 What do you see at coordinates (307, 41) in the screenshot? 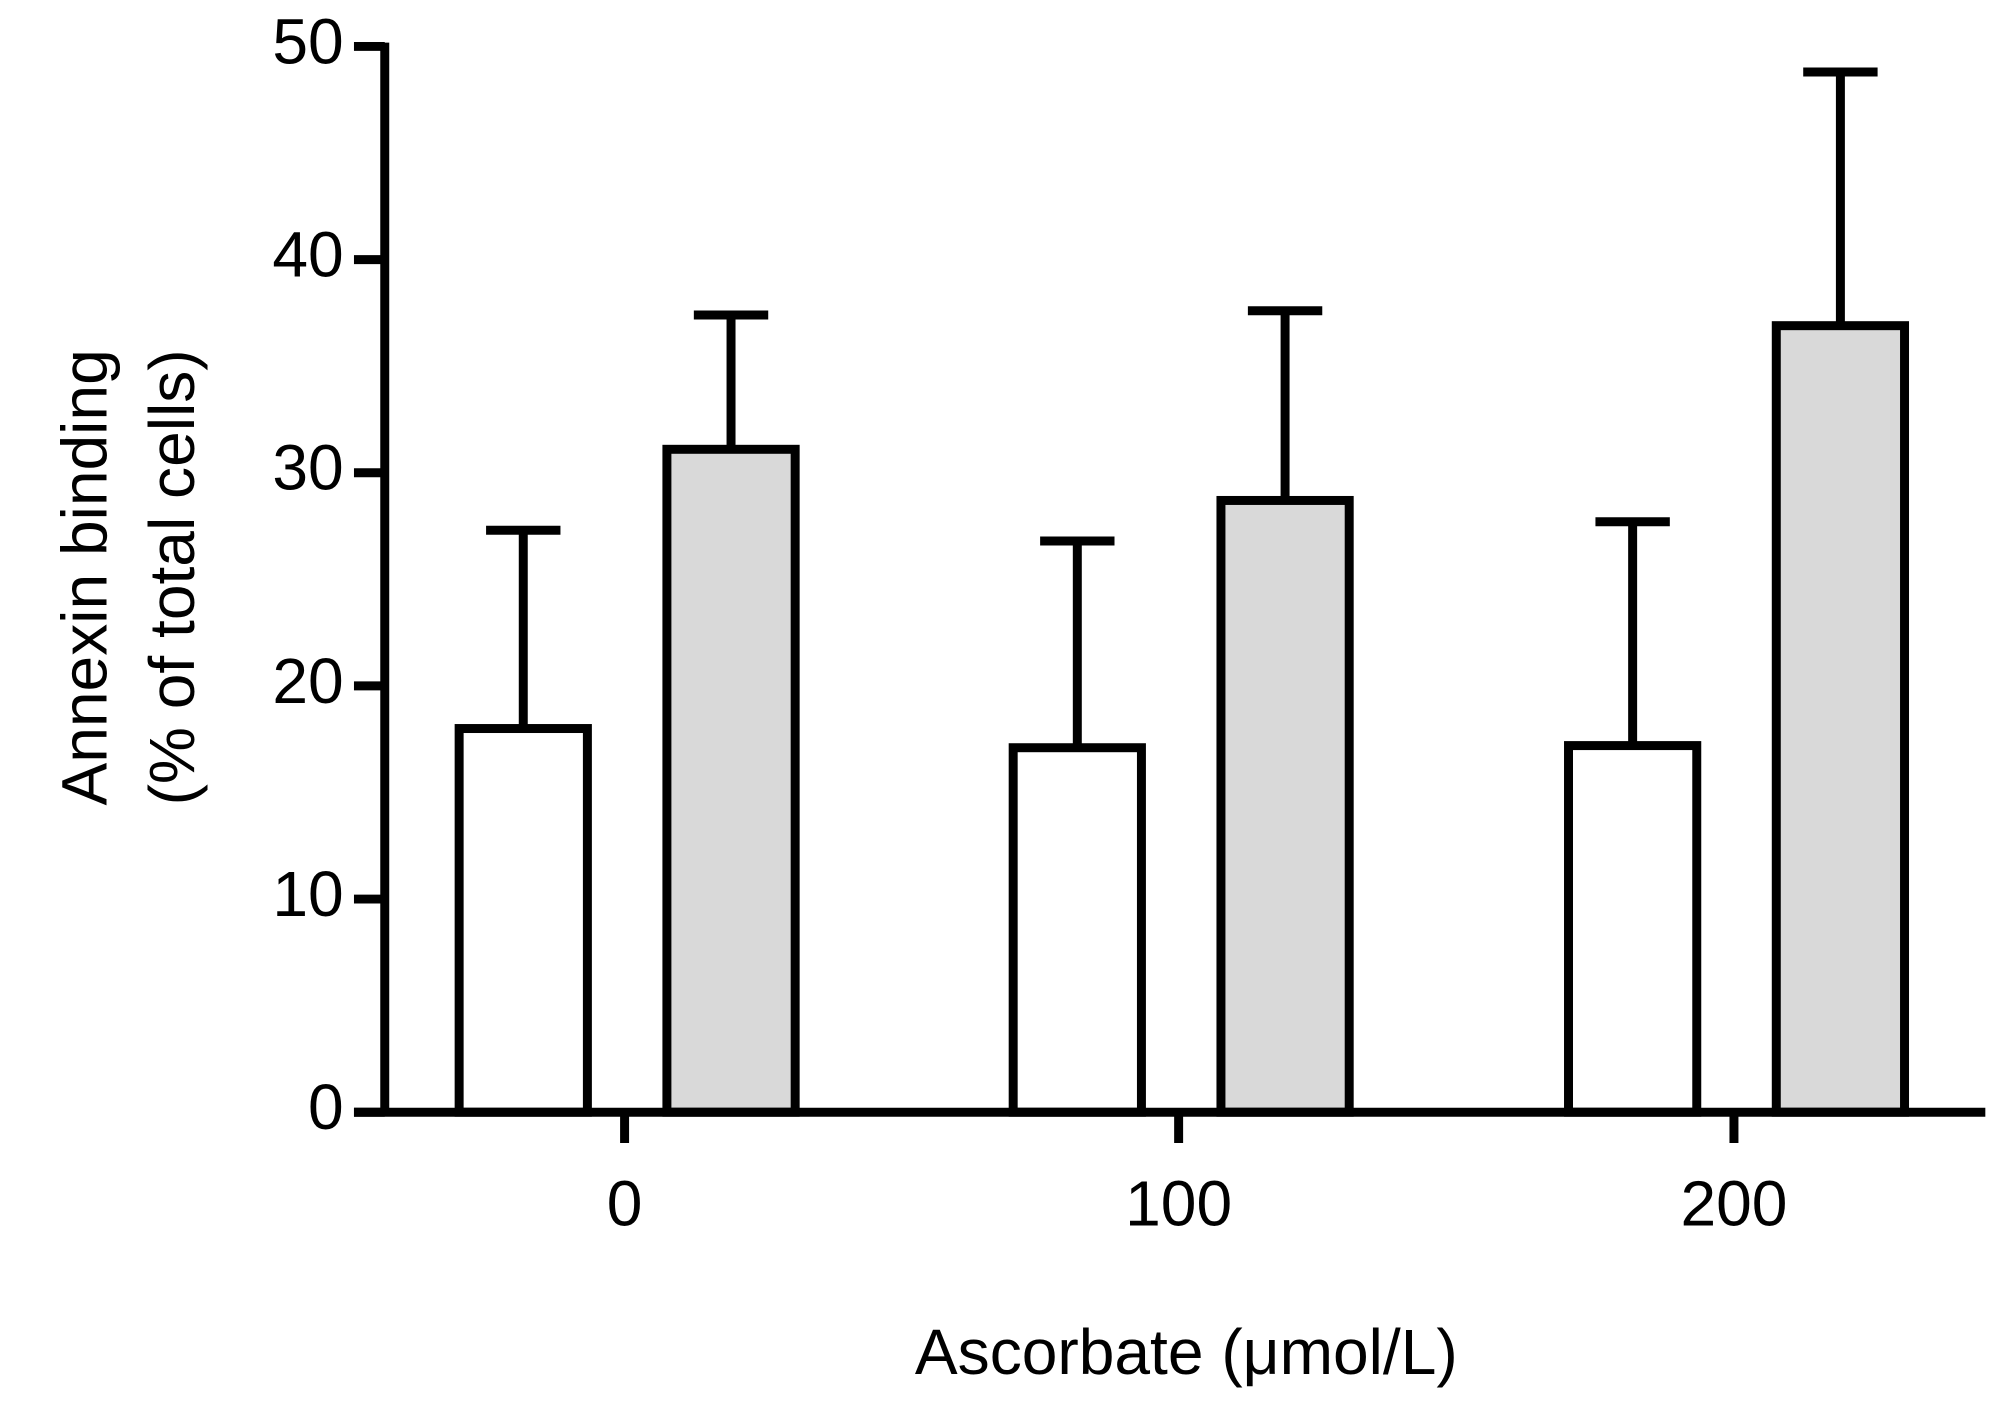
I see `y-tick-label: 50` at bounding box center [307, 41].